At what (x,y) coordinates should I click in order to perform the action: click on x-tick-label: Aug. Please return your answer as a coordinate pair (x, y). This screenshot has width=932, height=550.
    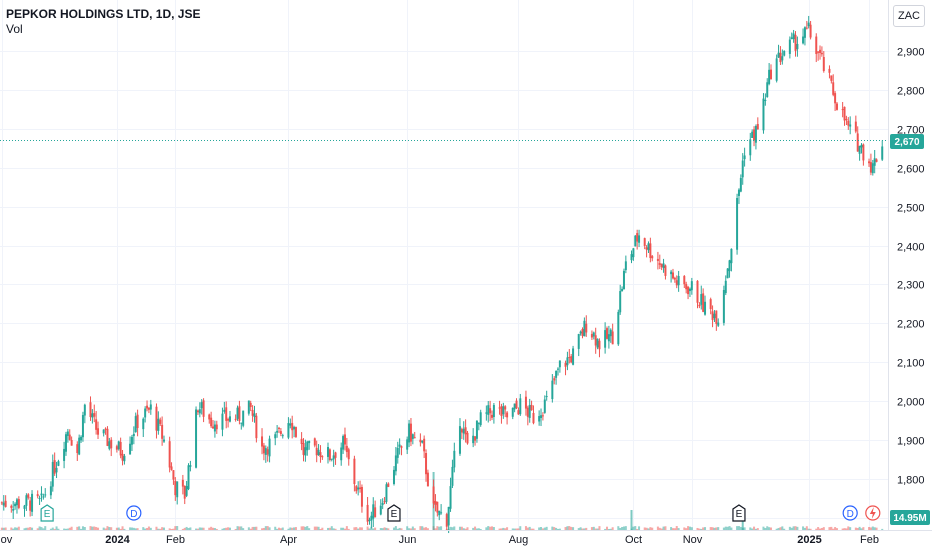
    Looking at the image, I should click on (519, 540).